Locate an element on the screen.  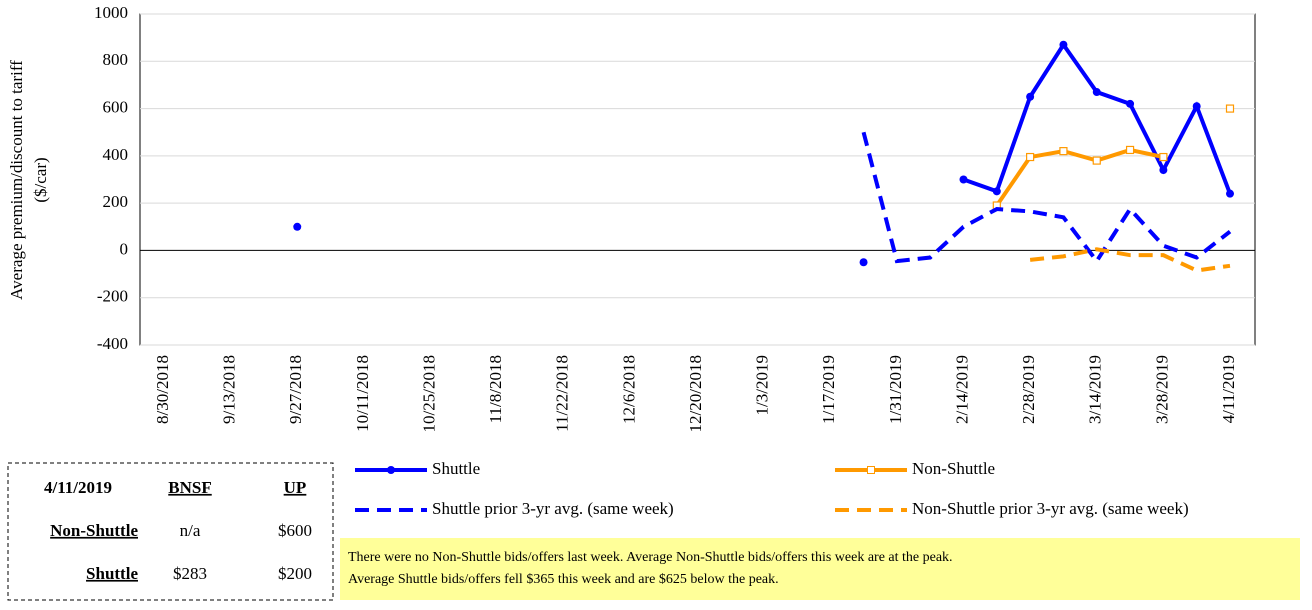
x-tick-label: 10/11/2018 is located at coordinates (362, 393).